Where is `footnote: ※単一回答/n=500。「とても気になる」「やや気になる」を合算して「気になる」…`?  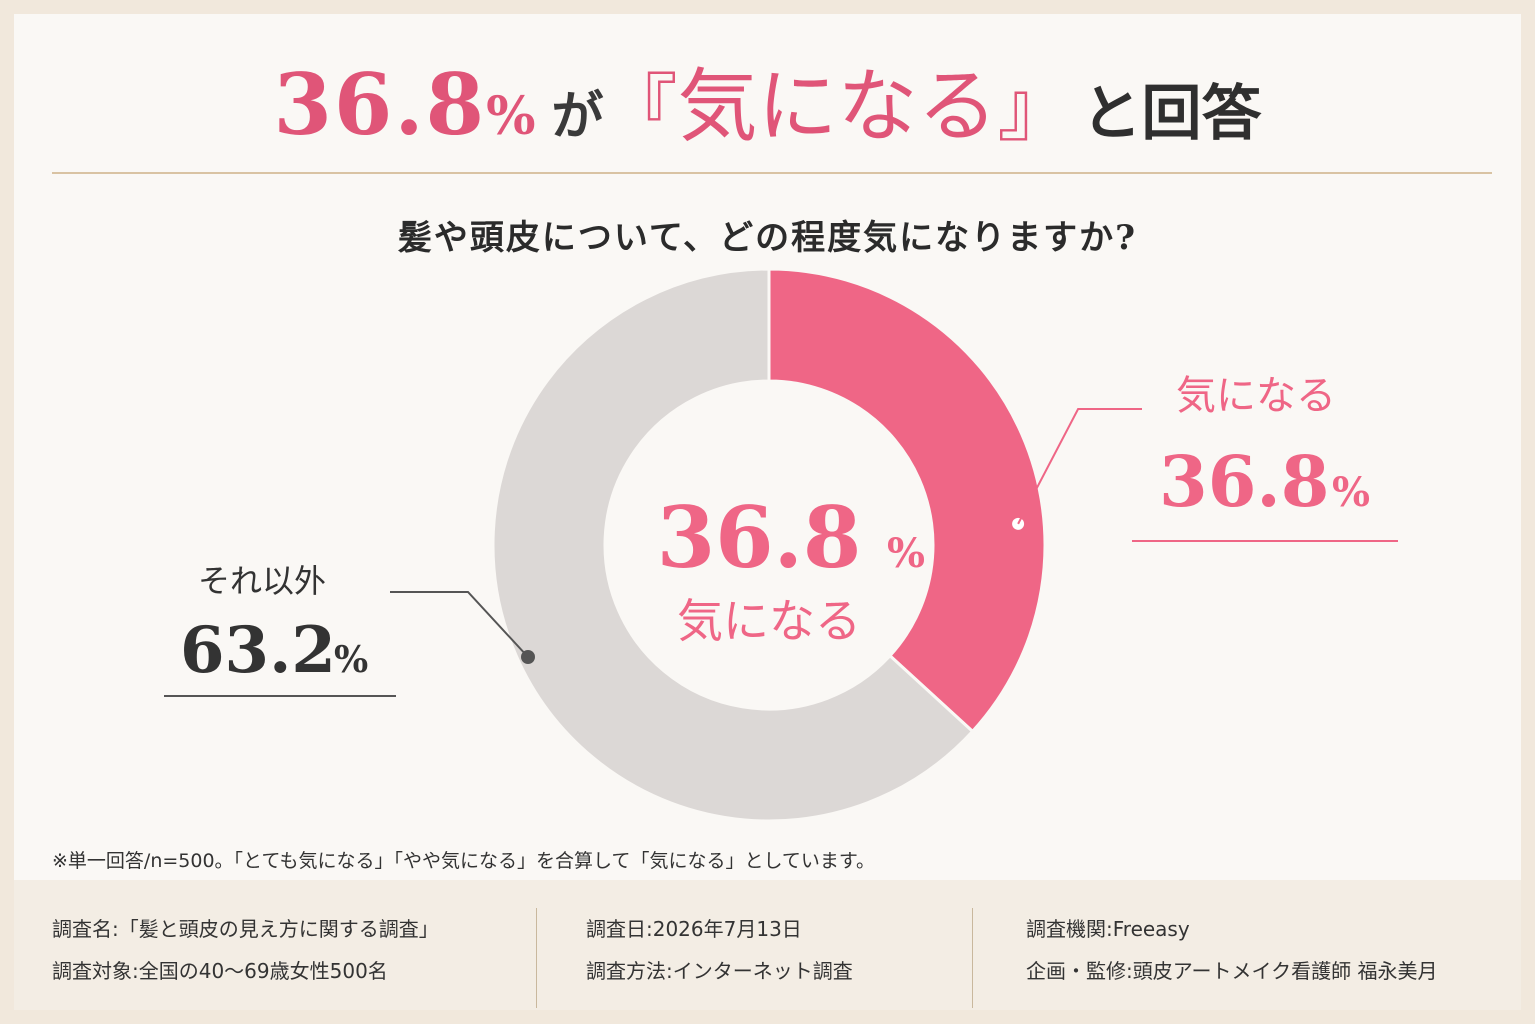
footnote: ※単一回答/n=500。「とても気になる」「やや気になる」を合算して「気になる」… is located at coordinates (463, 861).